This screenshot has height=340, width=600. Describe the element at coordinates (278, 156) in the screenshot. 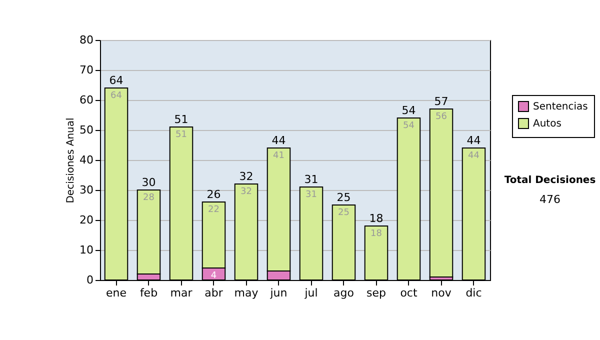

I see `data-label: 41` at that location.